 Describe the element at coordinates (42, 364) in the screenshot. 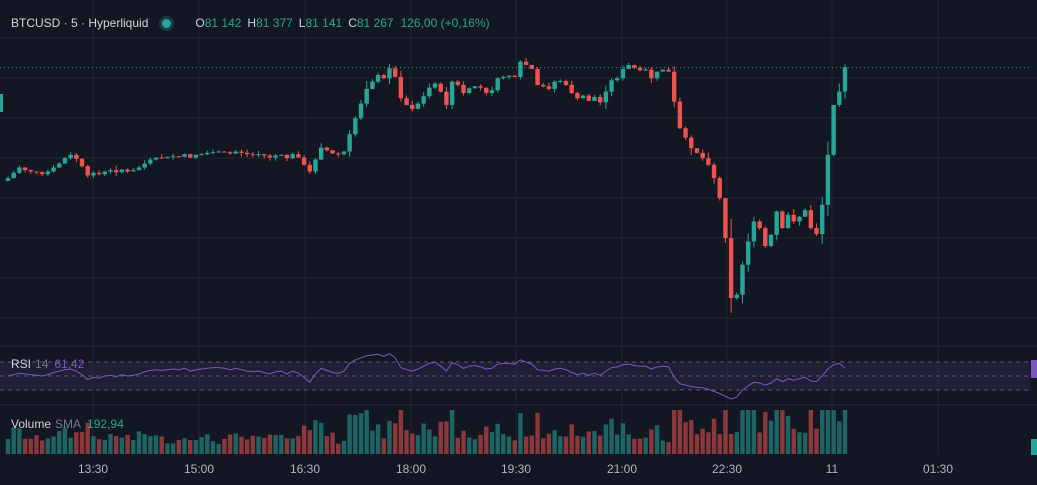

I see `rsi-param: 14` at that location.